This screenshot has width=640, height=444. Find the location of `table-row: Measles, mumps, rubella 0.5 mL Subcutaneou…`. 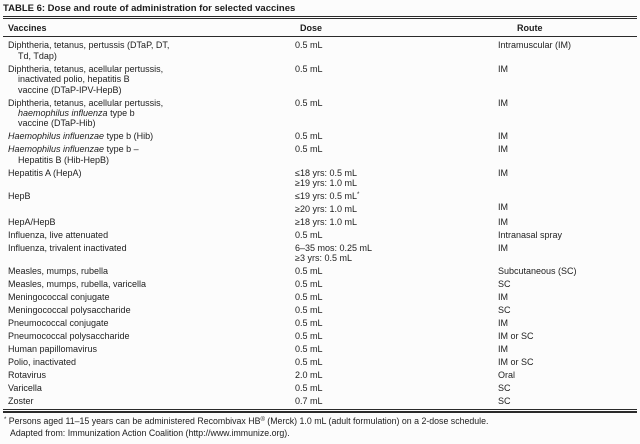

table-row: Measles, mumps, rubella 0.5 mL Subcutaneou… is located at coordinates (320, 271).